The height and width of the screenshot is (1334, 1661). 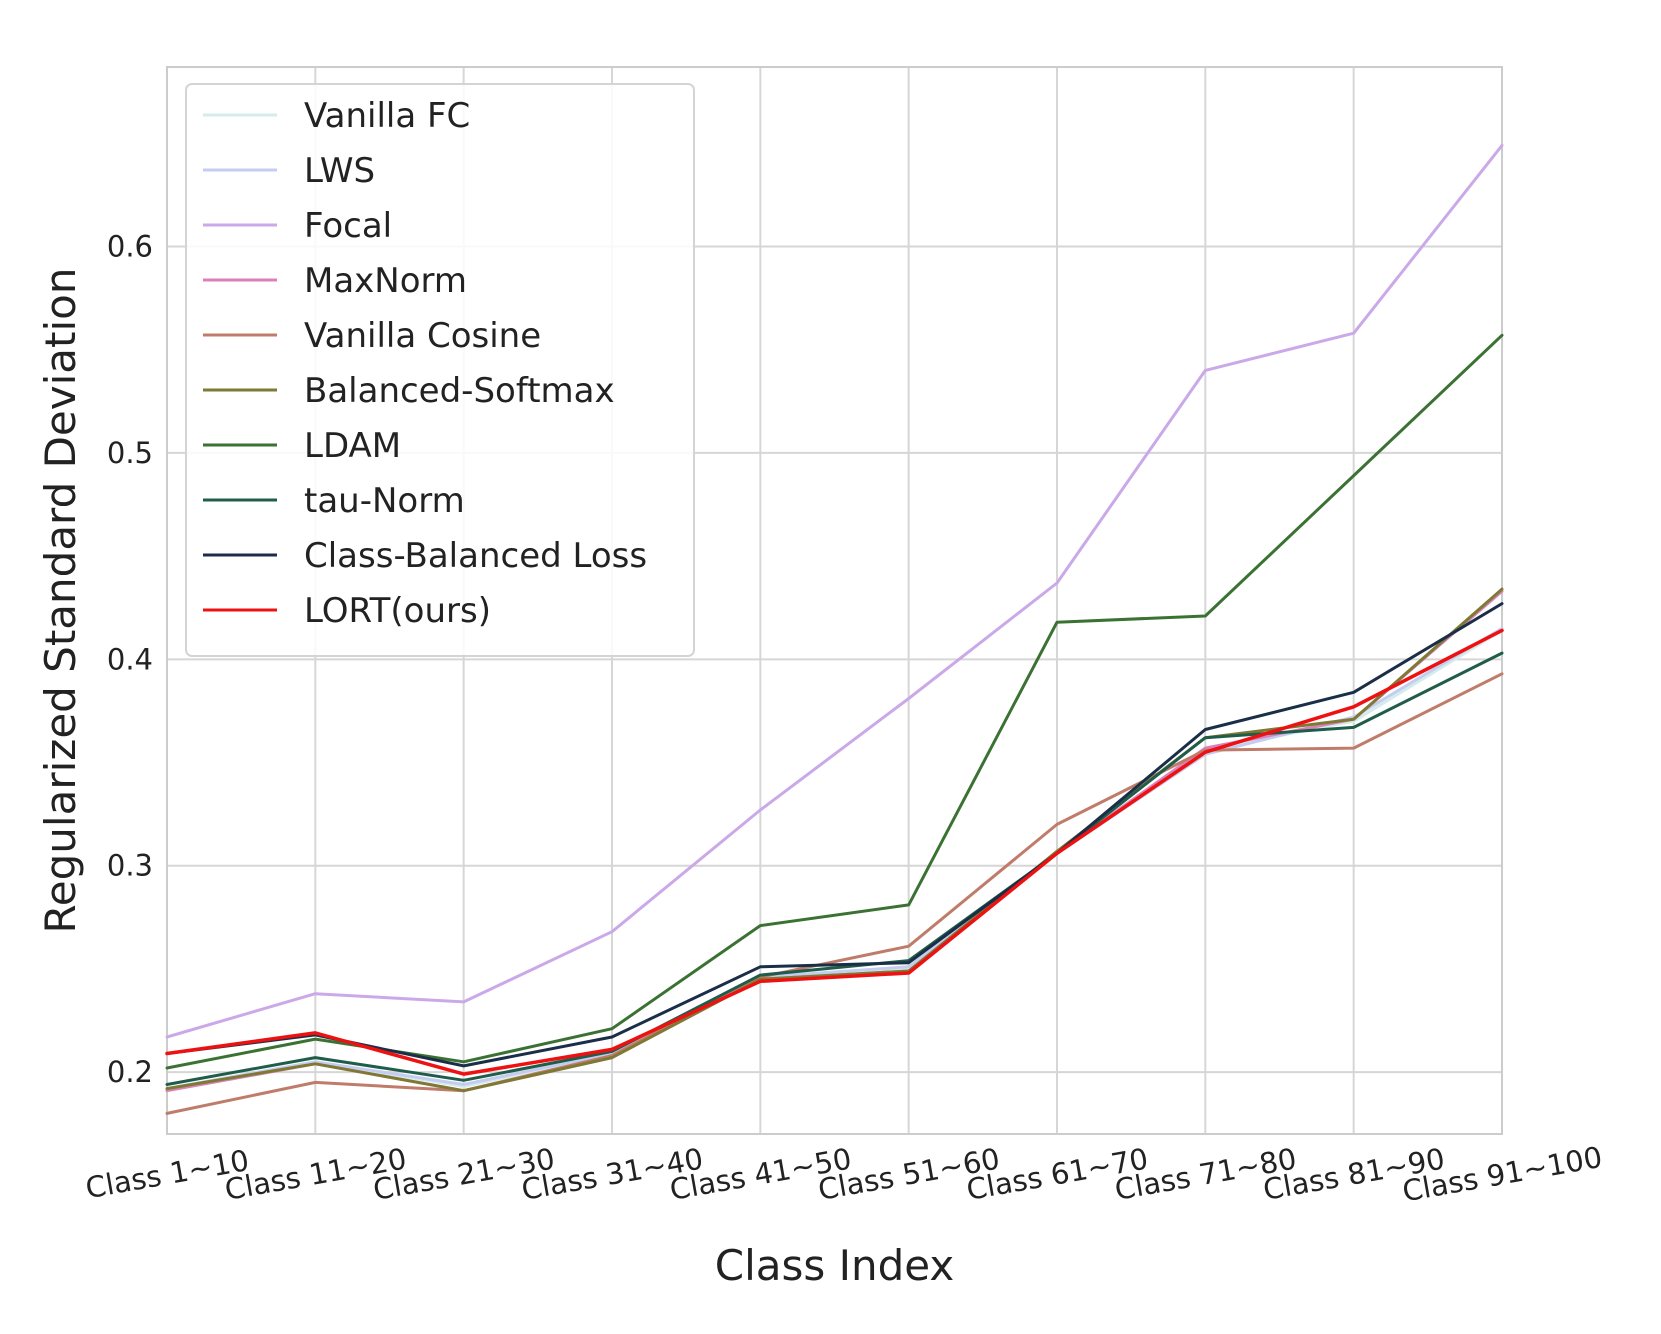 I want to click on y-tick-label: 0.4, so click(x=130, y=659).